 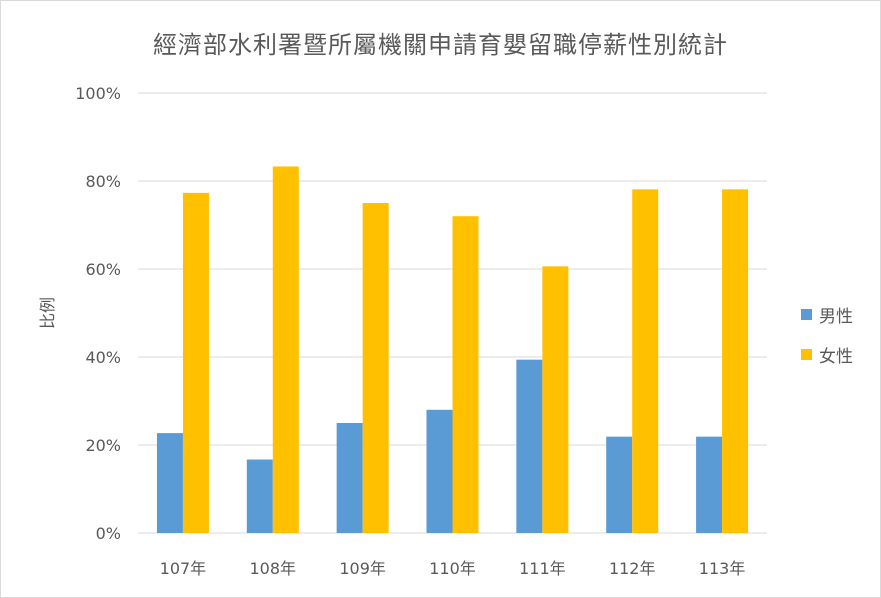 I want to click on legend-item-female: 女性, so click(x=827, y=354).